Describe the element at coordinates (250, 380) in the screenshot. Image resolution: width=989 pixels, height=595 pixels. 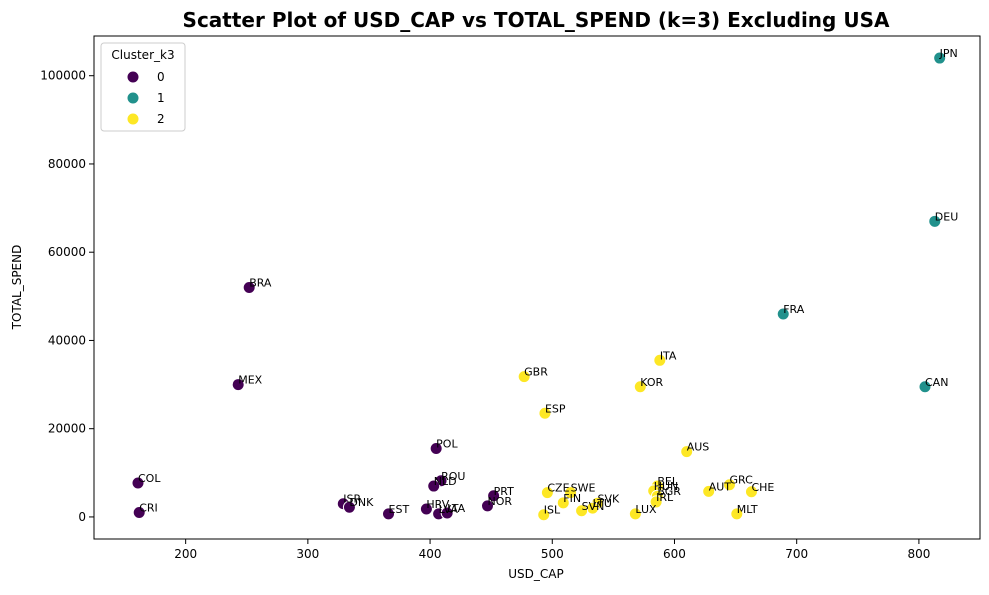
I see `point-label-mex: MEX` at that location.